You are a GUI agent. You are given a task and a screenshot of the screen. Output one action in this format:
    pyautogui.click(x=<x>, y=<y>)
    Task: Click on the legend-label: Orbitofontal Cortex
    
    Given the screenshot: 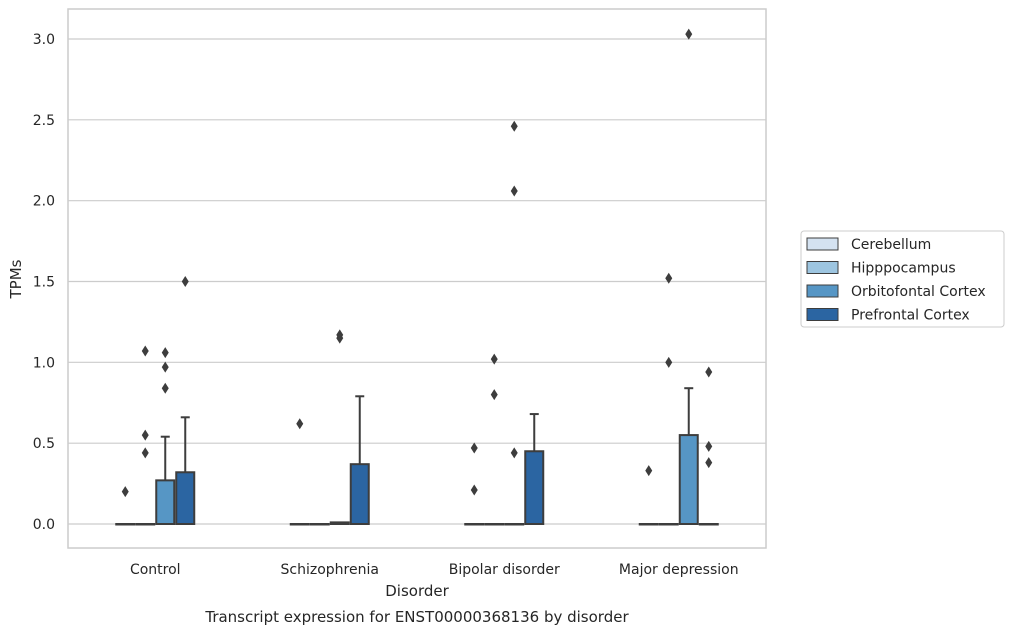 What is the action you would take?
    pyautogui.click(x=918, y=292)
    